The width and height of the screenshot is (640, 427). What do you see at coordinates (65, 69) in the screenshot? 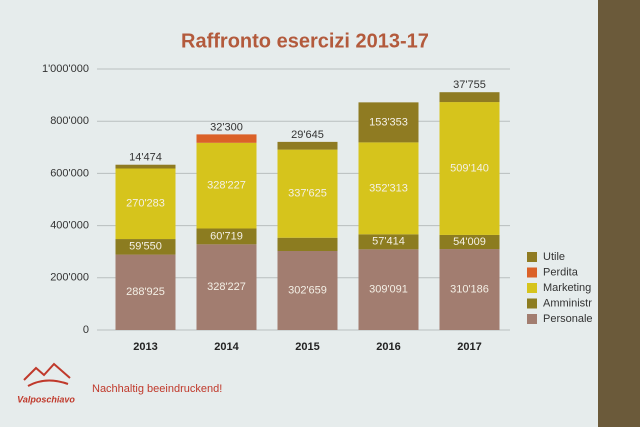
I see `y-tick-label: 1'000'000` at bounding box center [65, 69].